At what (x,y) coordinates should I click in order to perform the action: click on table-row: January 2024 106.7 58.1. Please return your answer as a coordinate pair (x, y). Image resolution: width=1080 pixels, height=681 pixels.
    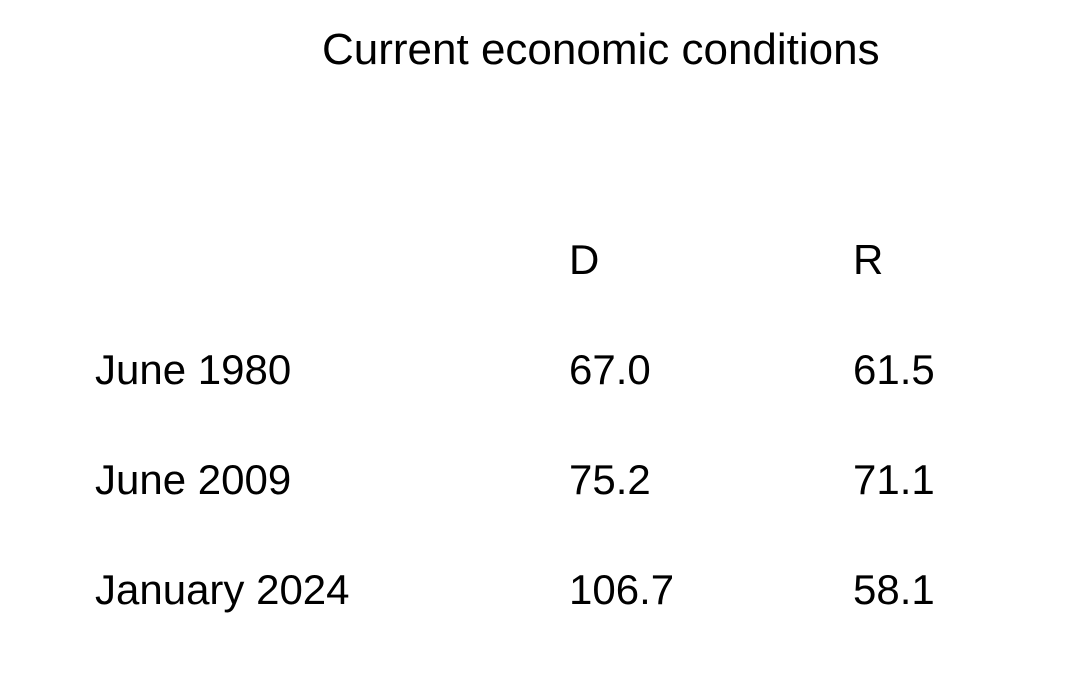
    Looking at the image, I should click on (560, 621).